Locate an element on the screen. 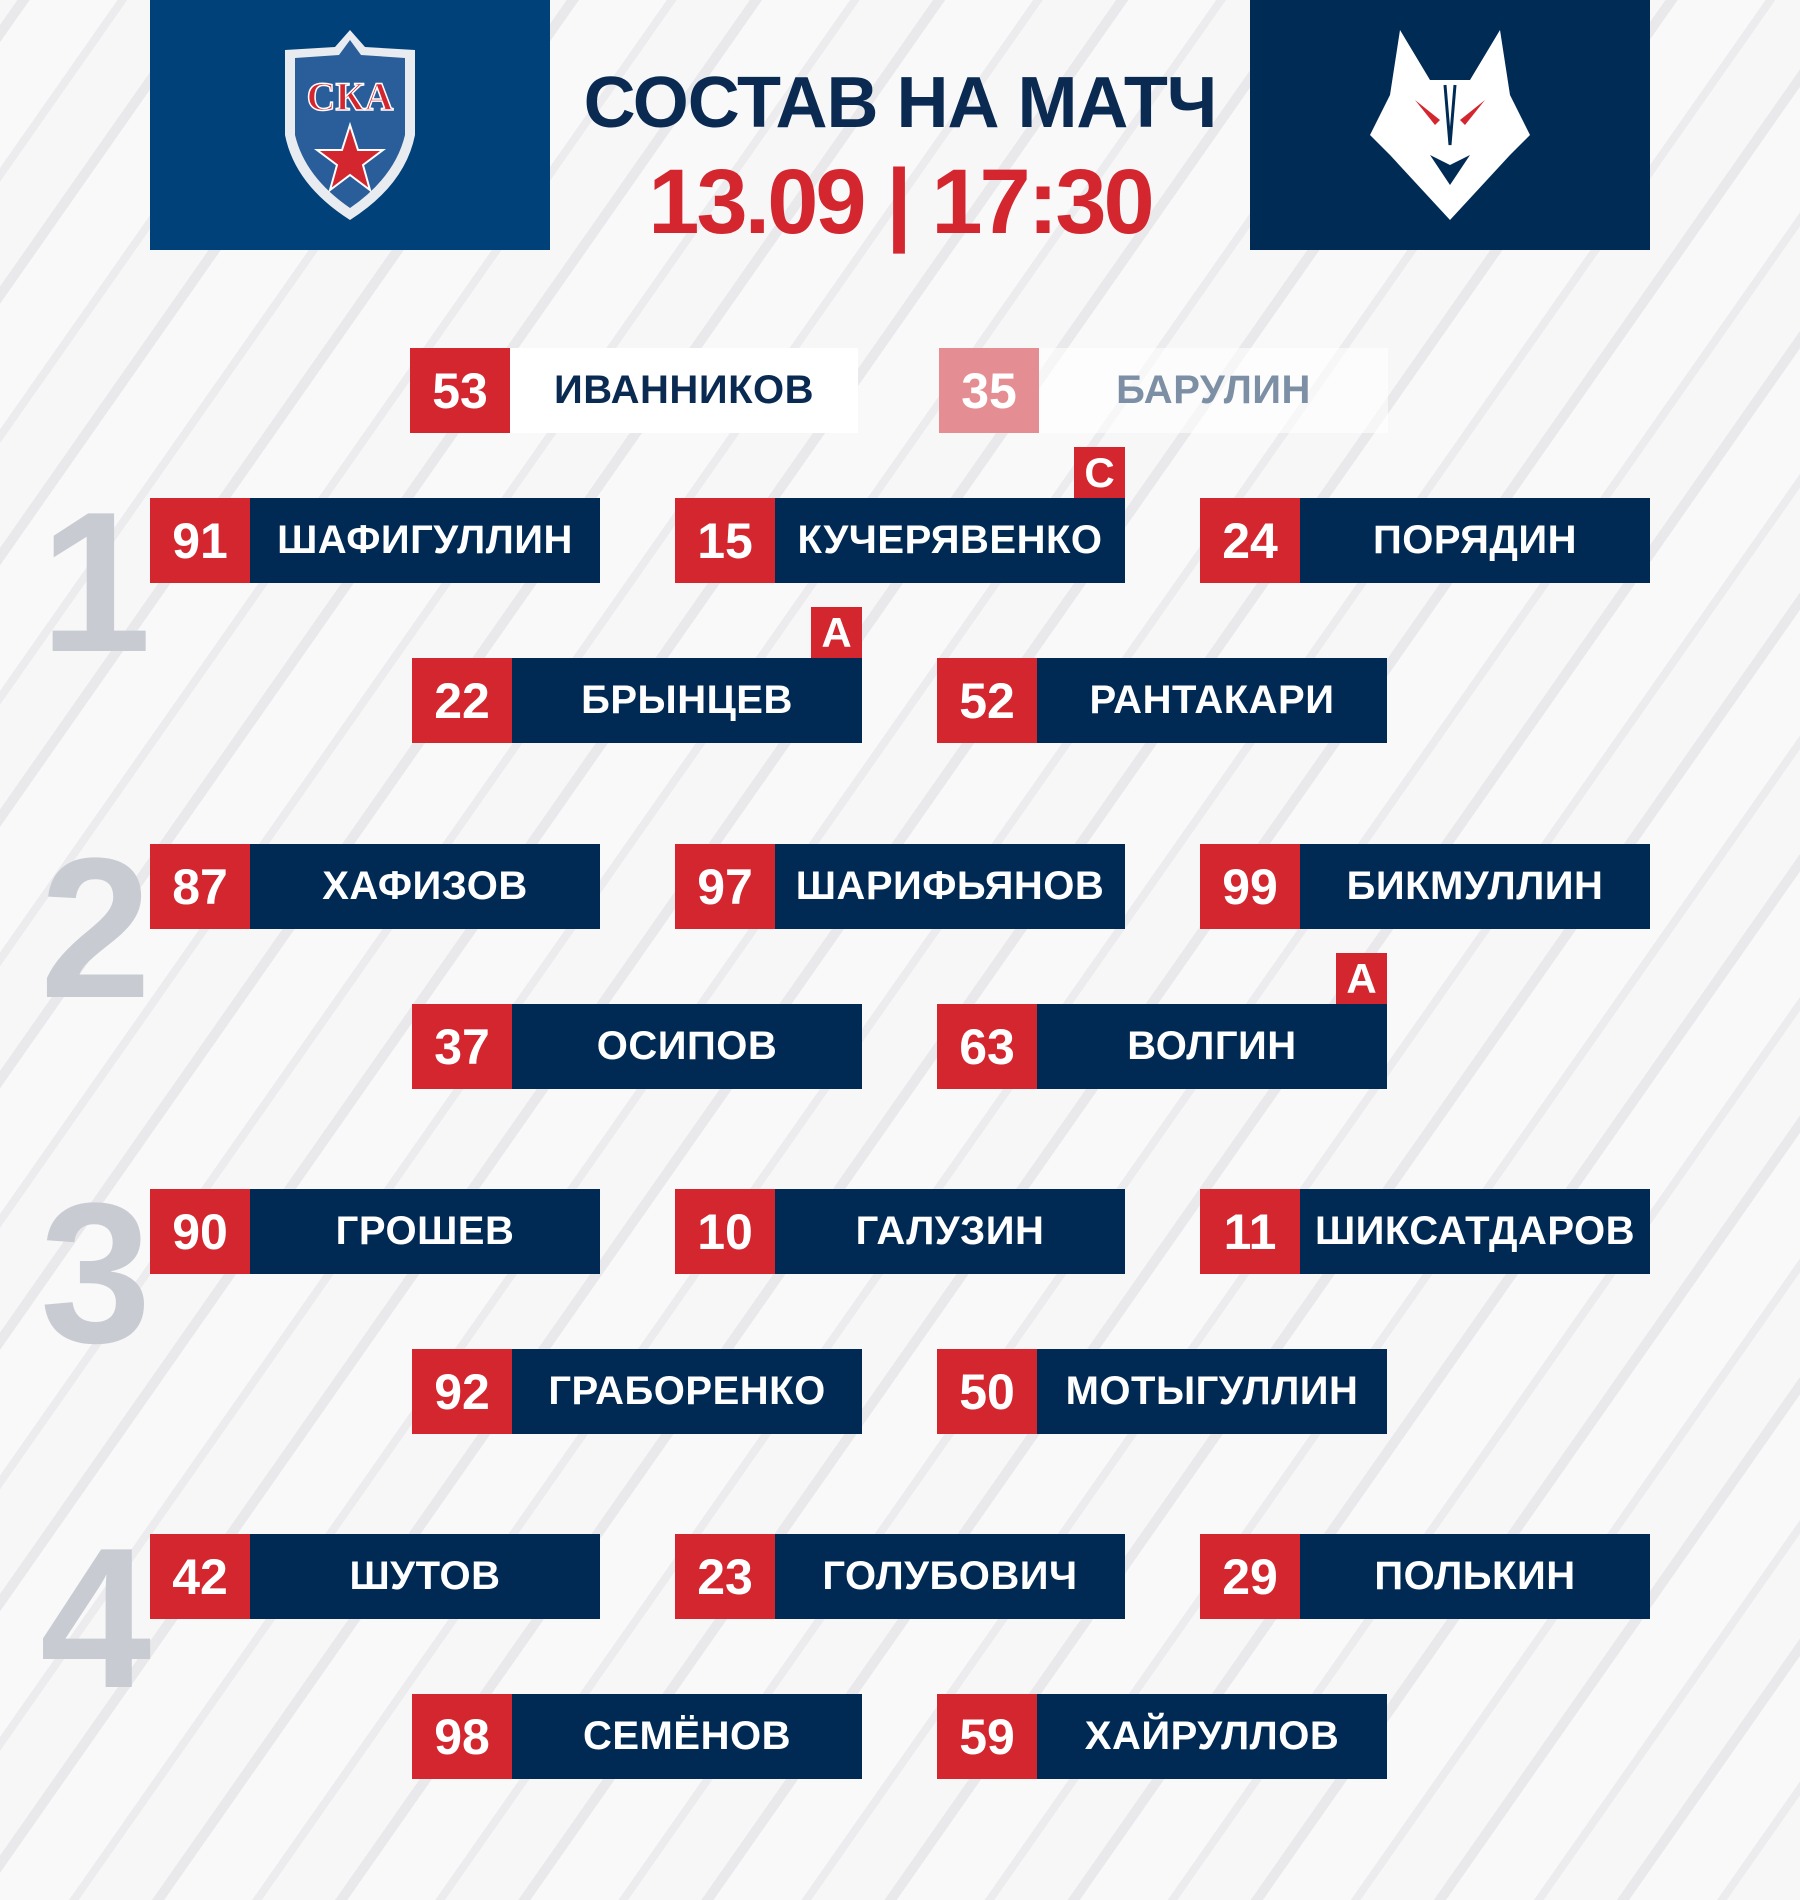  player-name: БАРУЛИН is located at coordinates (1213, 390).